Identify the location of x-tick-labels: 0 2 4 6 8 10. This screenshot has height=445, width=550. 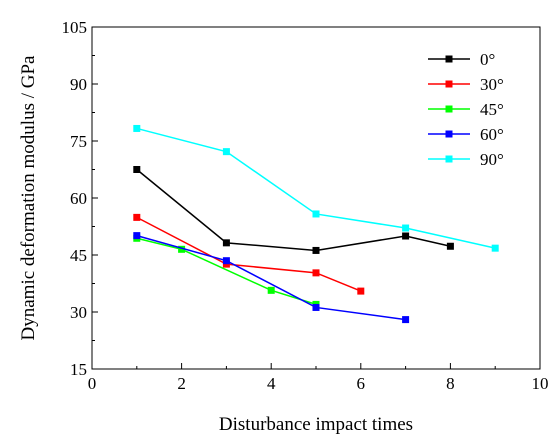
(318, 383).